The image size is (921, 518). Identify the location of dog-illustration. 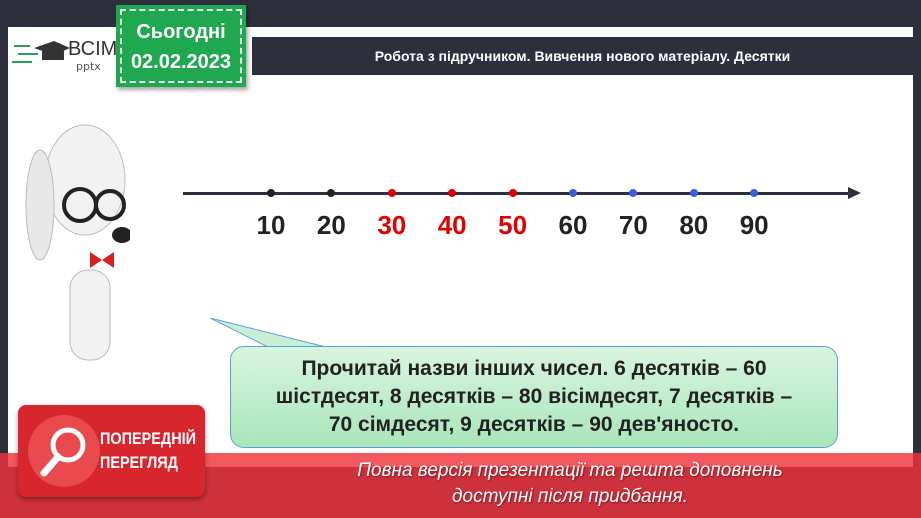
(77, 242).